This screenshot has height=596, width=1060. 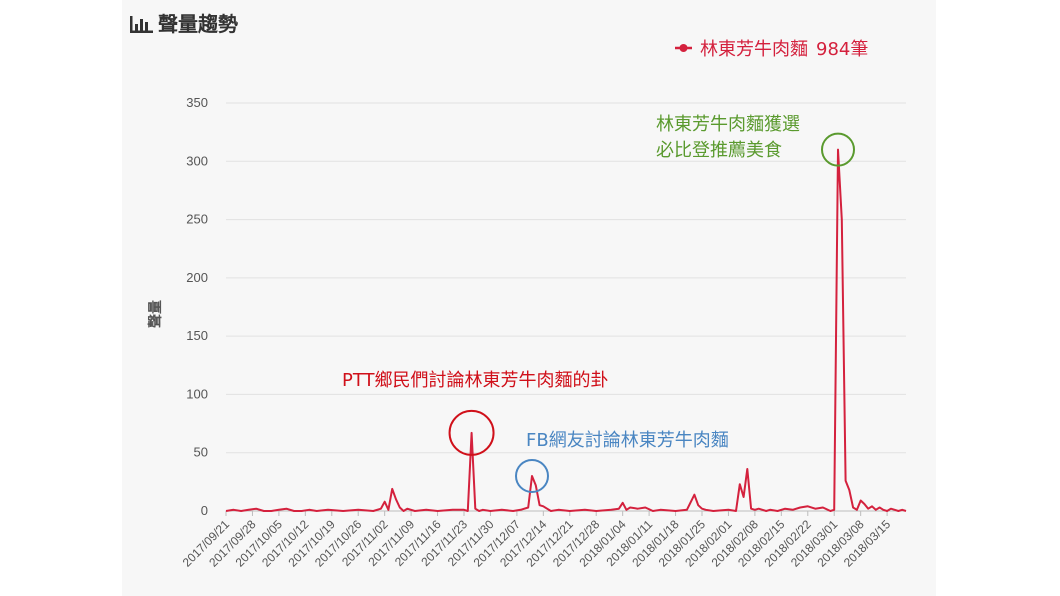 I want to click on legend: 林東芳牛肉麵 984筆, so click(x=771, y=49).